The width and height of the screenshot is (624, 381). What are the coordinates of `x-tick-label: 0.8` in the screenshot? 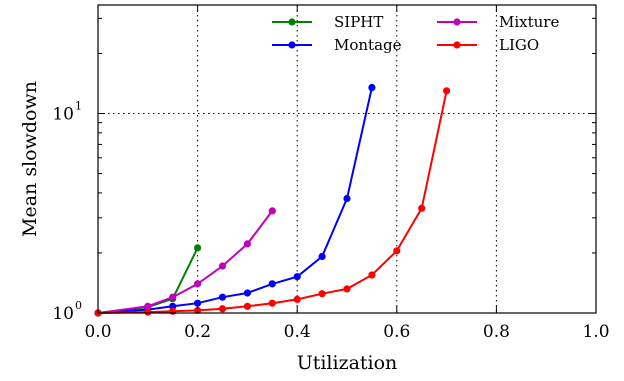 It's located at (496, 332).